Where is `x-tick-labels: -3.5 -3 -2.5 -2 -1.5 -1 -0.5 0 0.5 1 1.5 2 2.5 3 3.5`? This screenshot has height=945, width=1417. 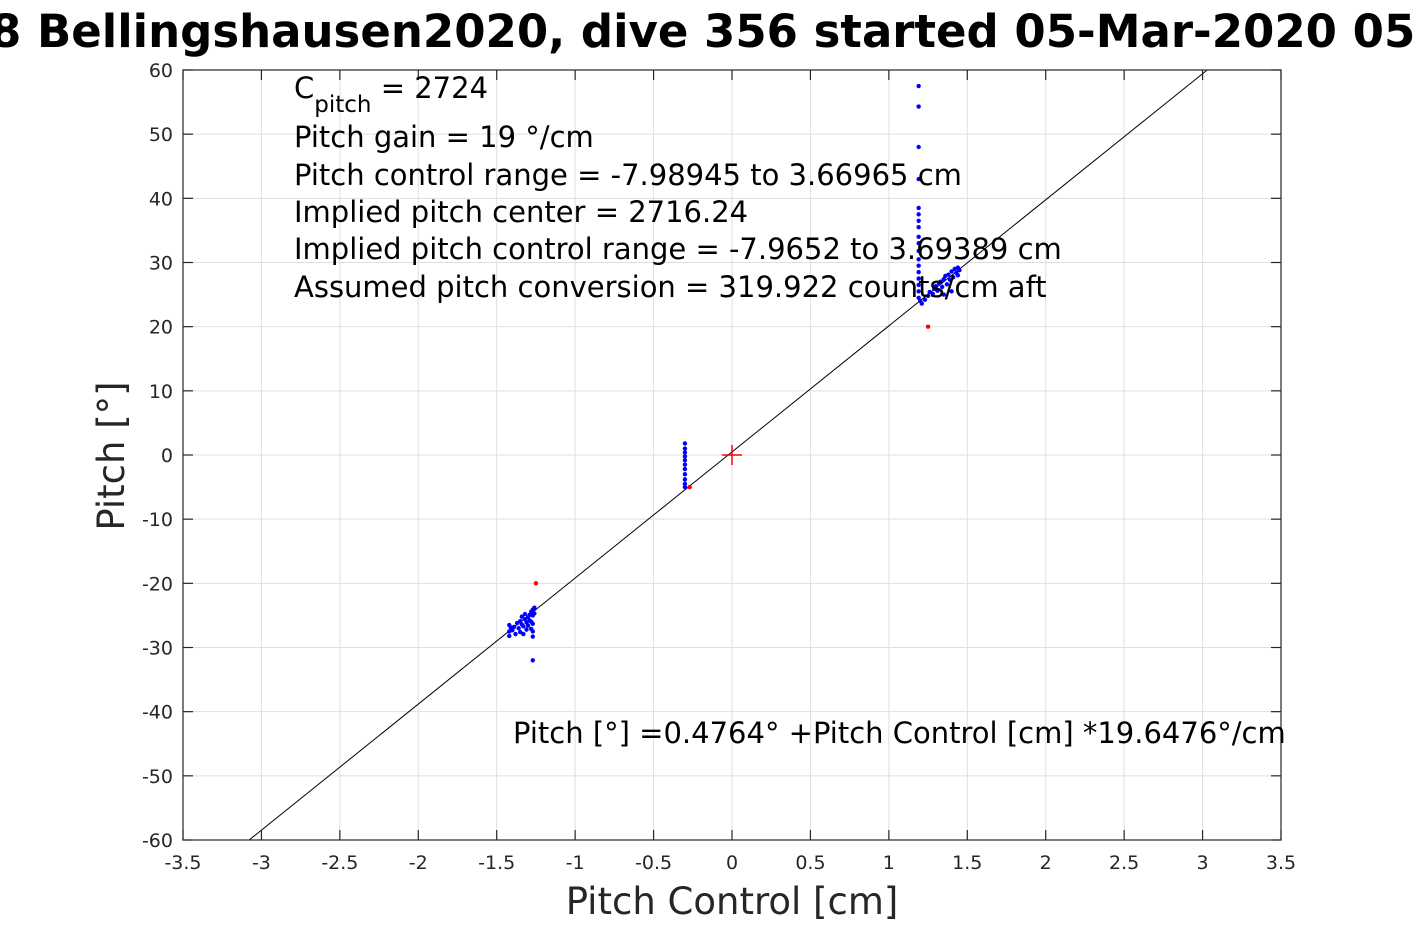 x-tick-labels: -3.5 -3 -2.5 -2 -1.5 -1 -0.5 0 0.5 1 1.5 2 2.5 3 3.5 is located at coordinates (730, 863).